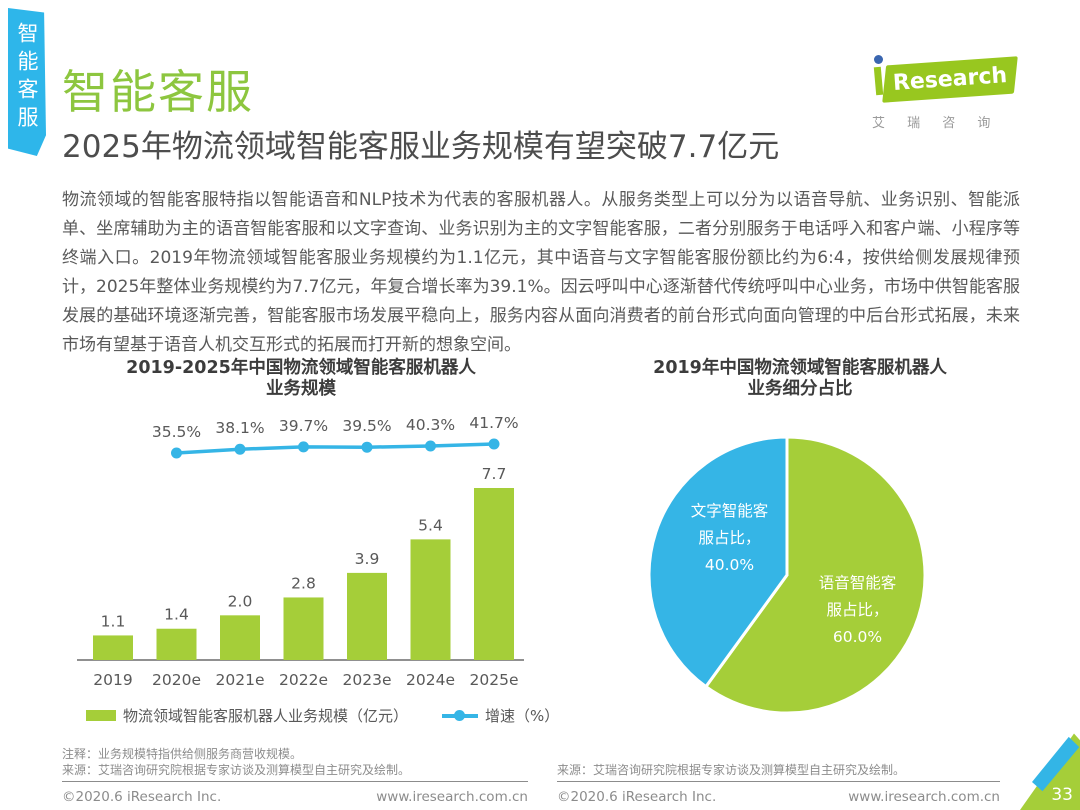  I want to click on bar-value-label: 1.1, so click(113, 621).